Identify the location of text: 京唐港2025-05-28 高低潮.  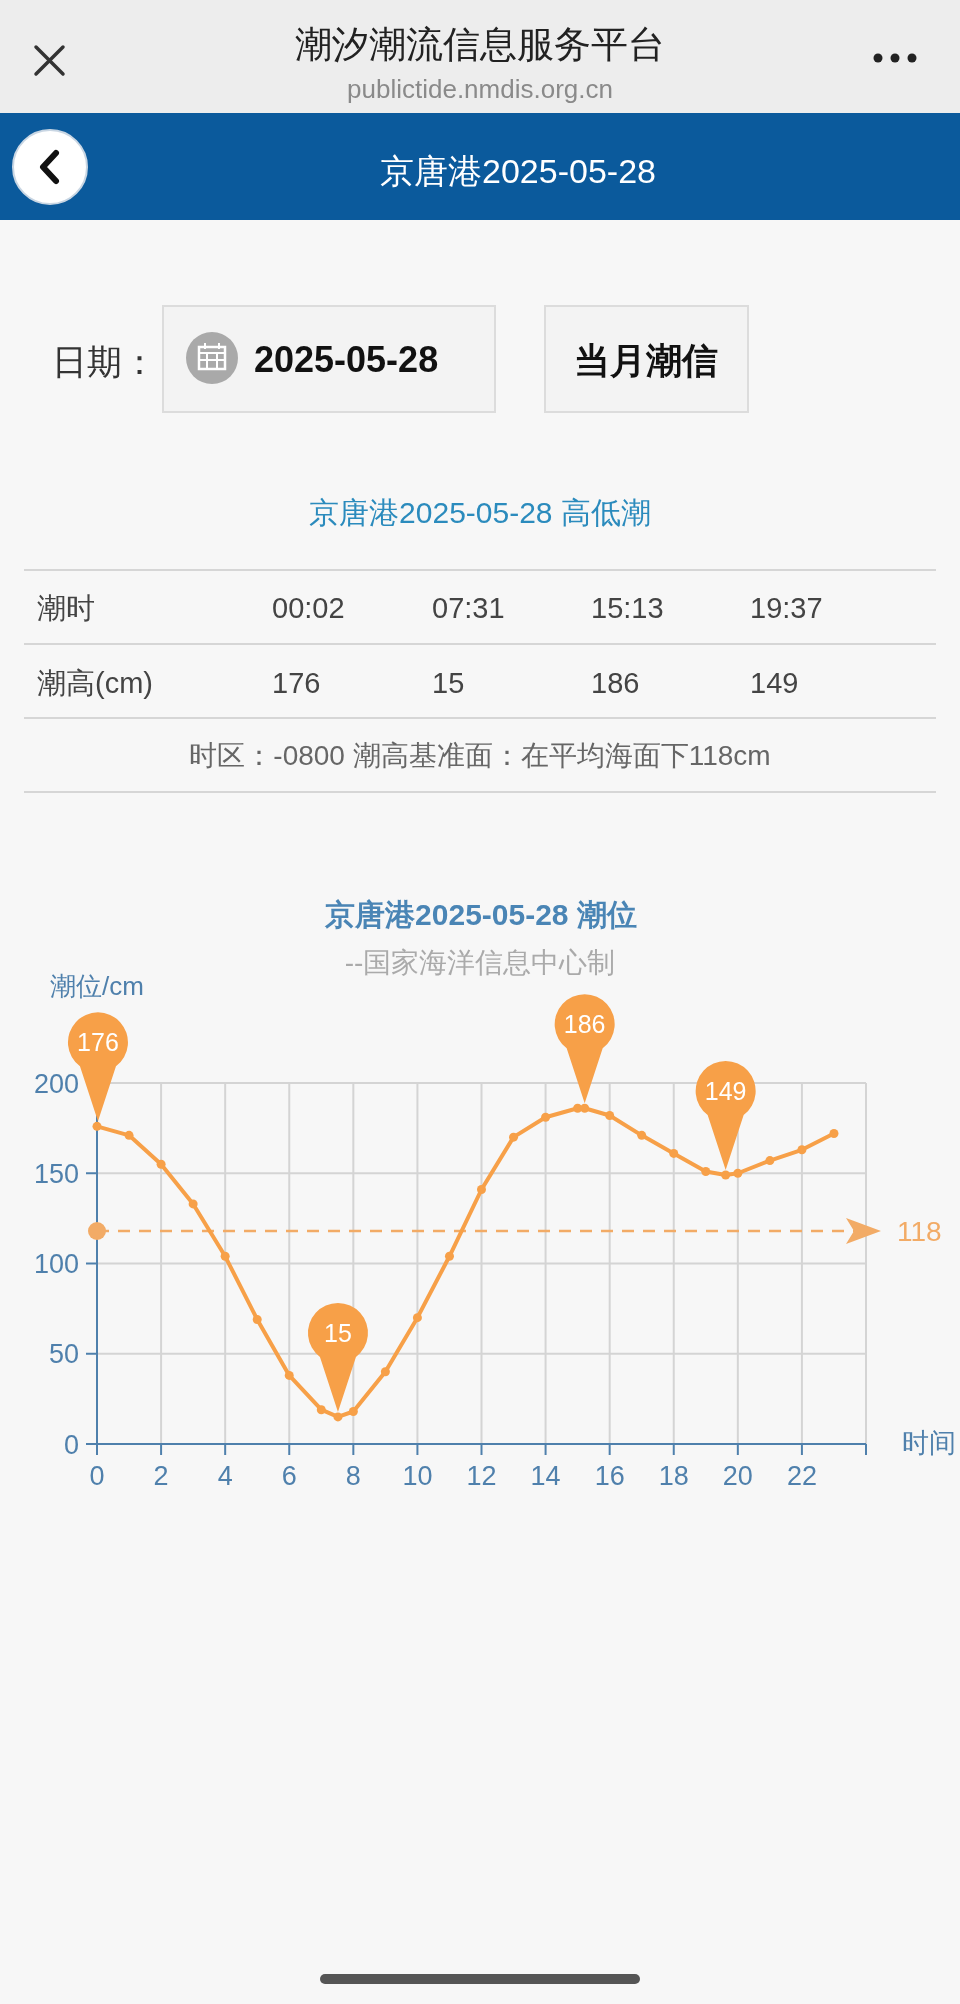
(480, 512).